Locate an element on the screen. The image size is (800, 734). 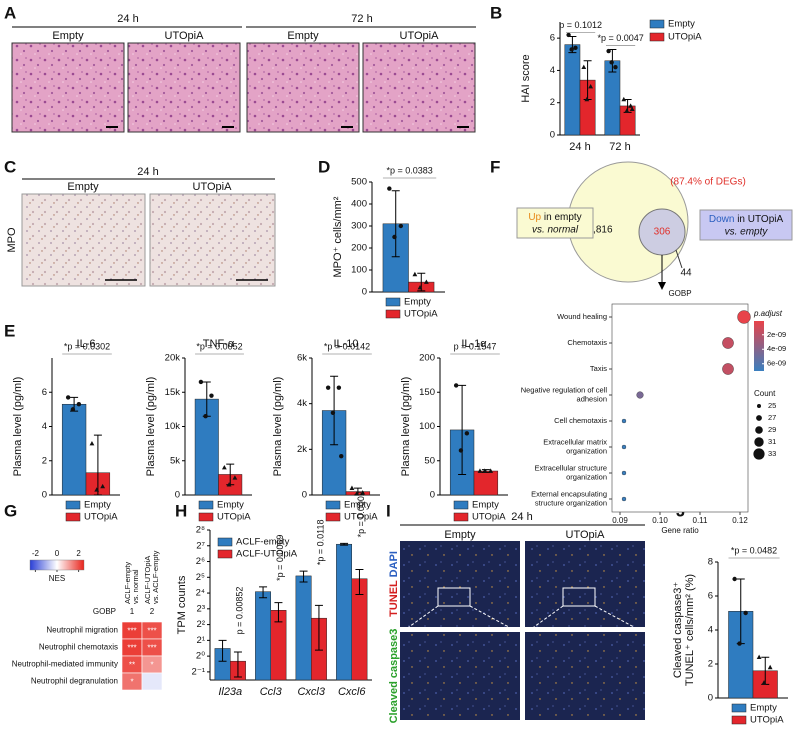
time-label: 72 h is located at coordinates (361, 19).